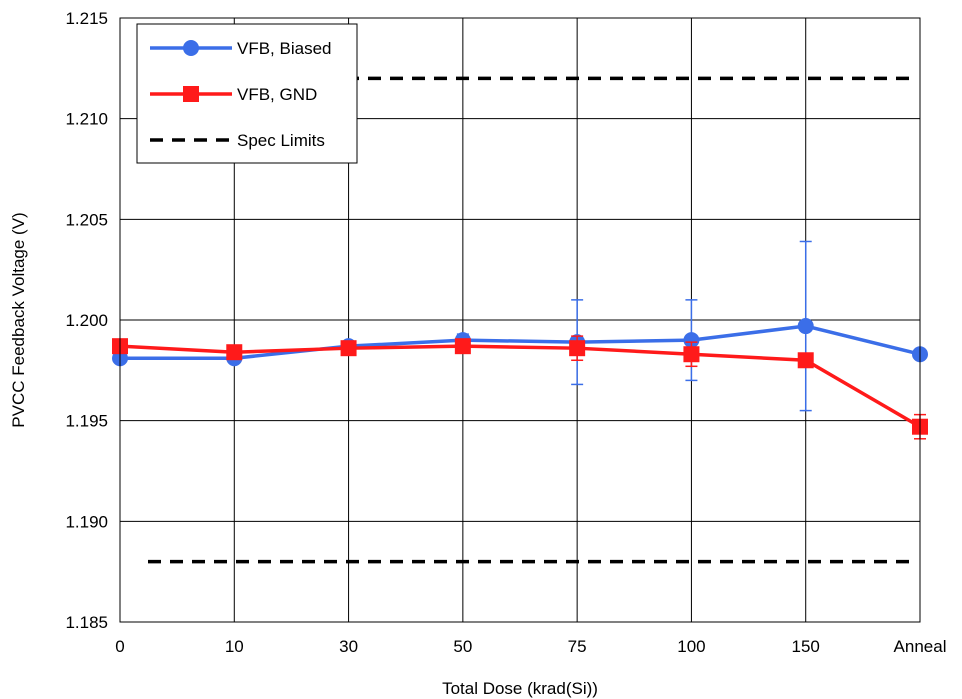 This screenshot has width=962, height=699. I want to click on legend-label: VFB, Biased, so click(284, 48).